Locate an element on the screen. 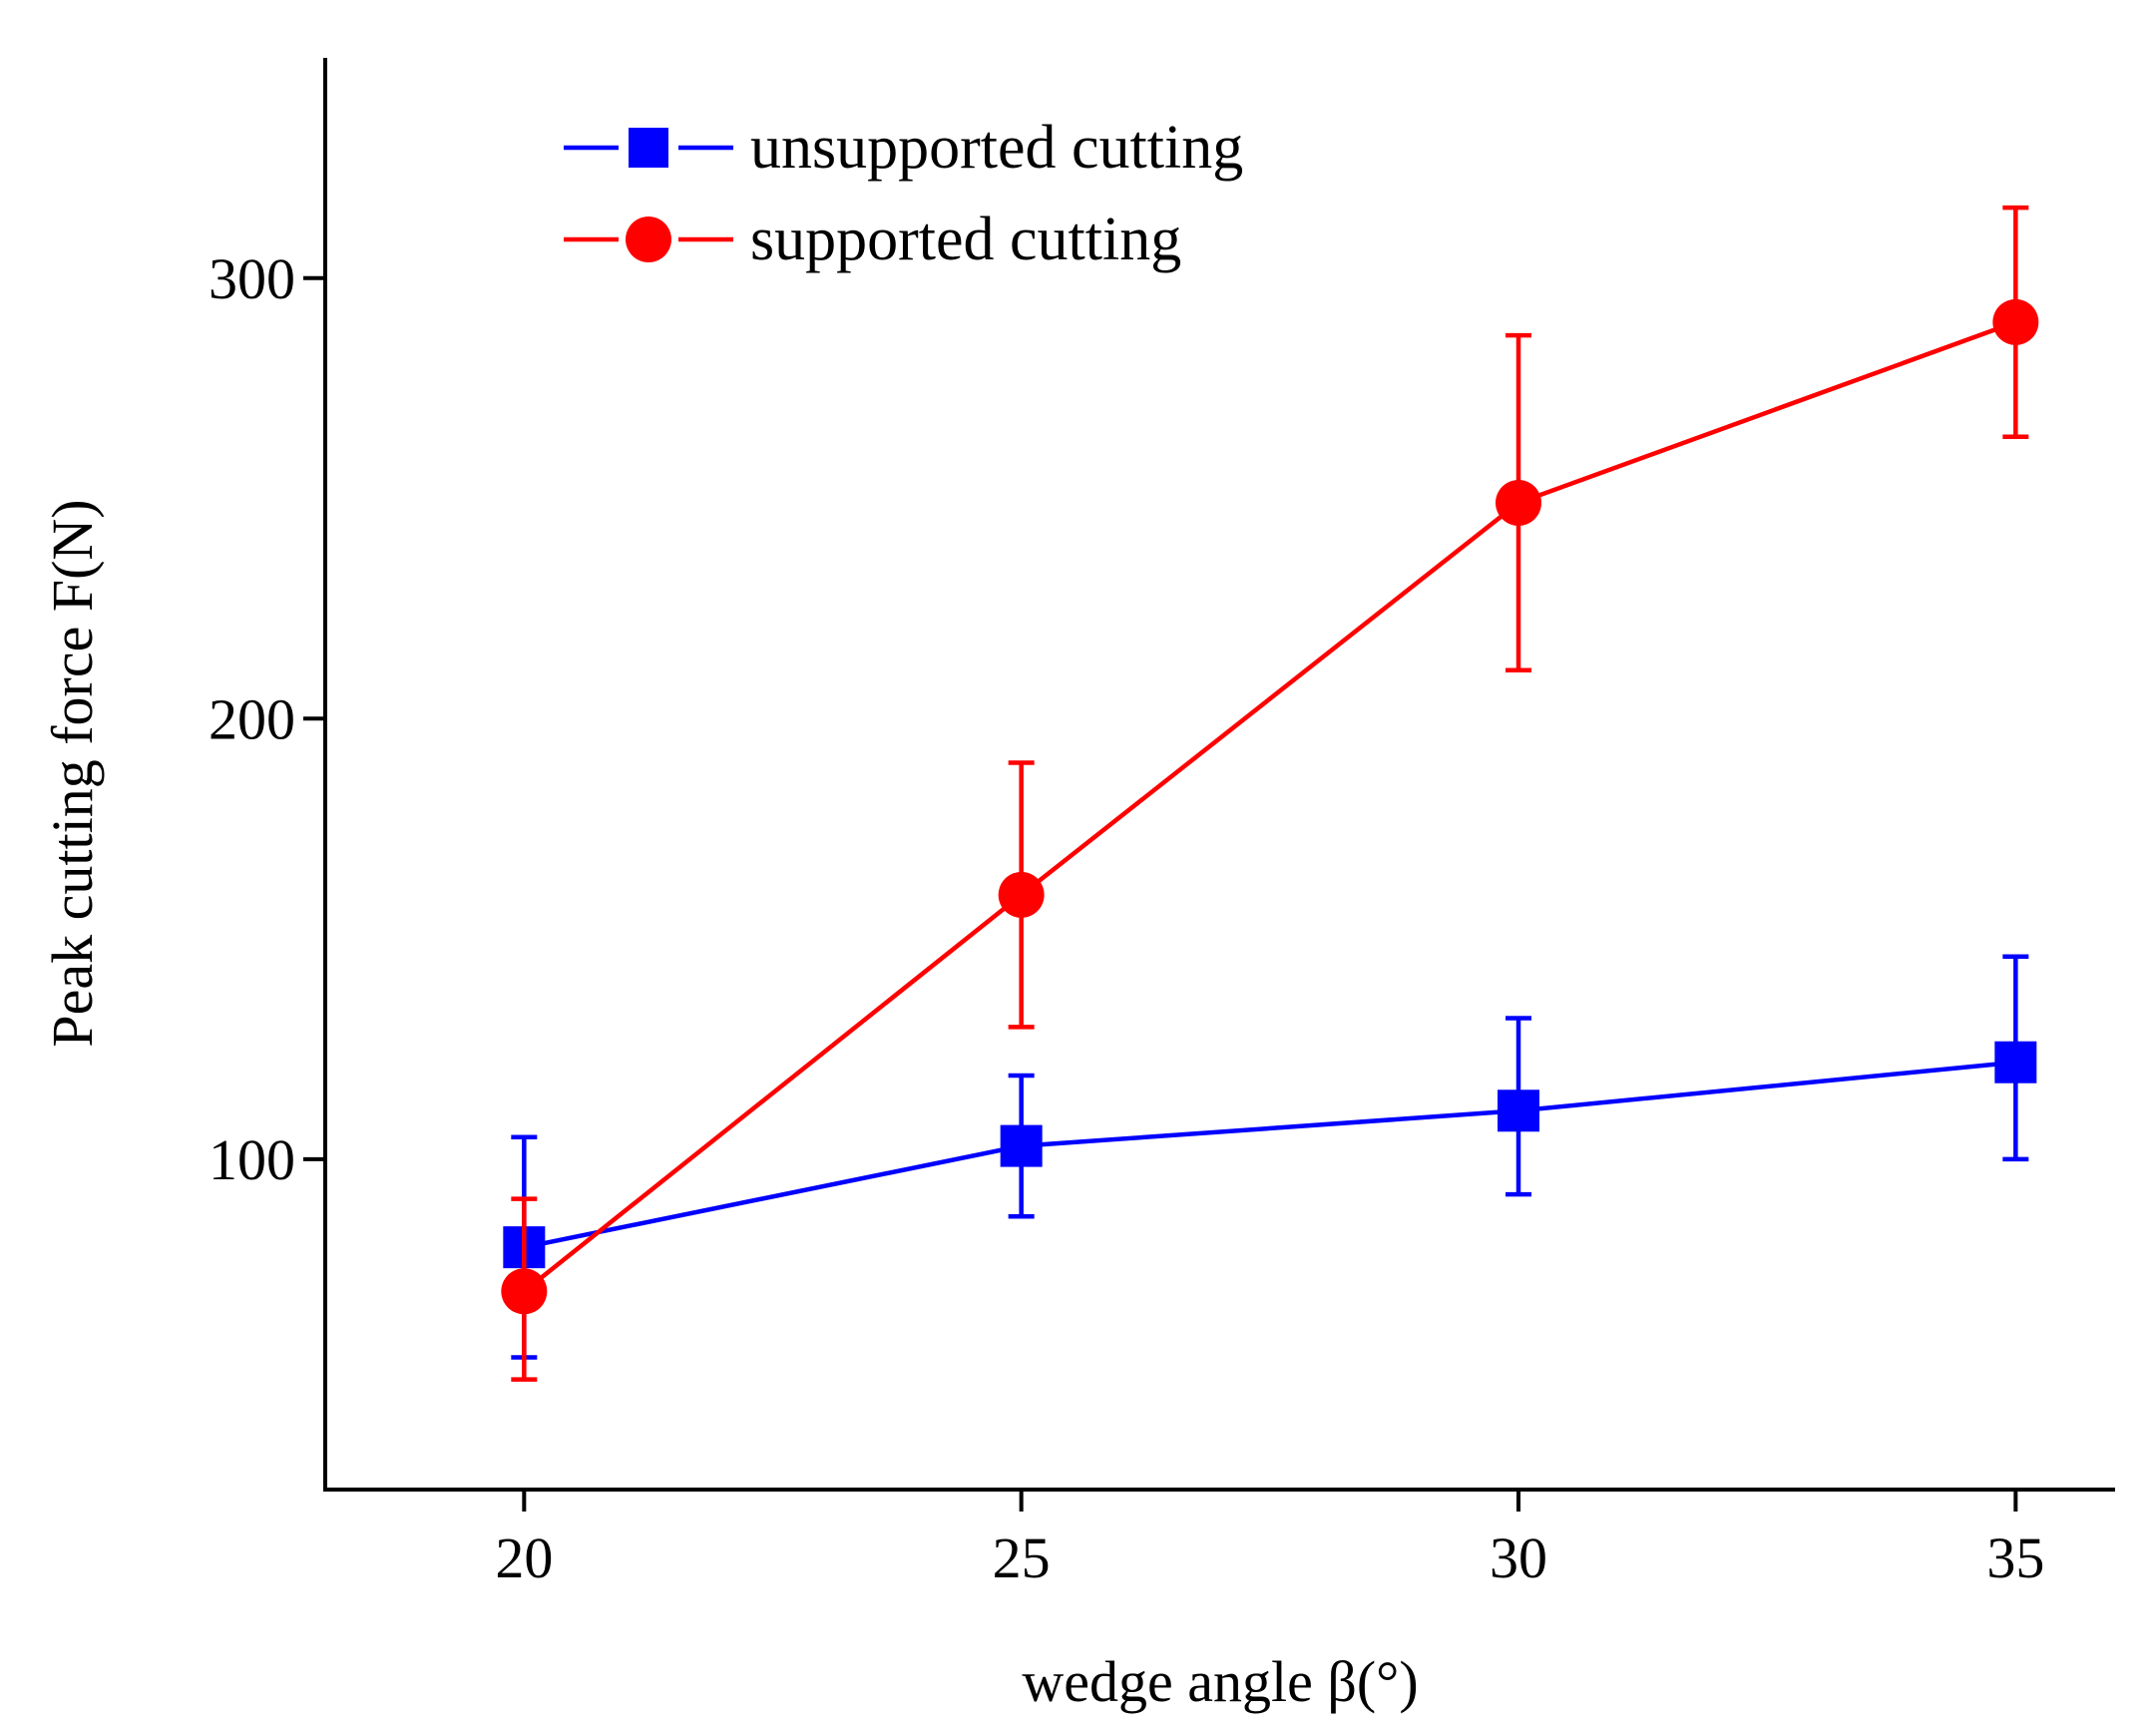  y-tick-label: 300 is located at coordinates (252, 278).